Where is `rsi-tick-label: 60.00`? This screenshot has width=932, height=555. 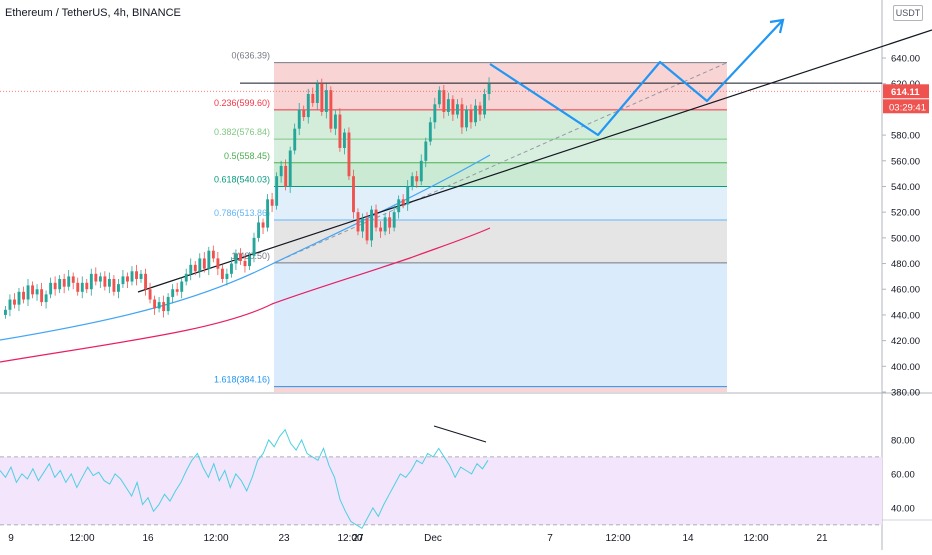 rsi-tick-label: 60.00 is located at coordinates (903, 474).